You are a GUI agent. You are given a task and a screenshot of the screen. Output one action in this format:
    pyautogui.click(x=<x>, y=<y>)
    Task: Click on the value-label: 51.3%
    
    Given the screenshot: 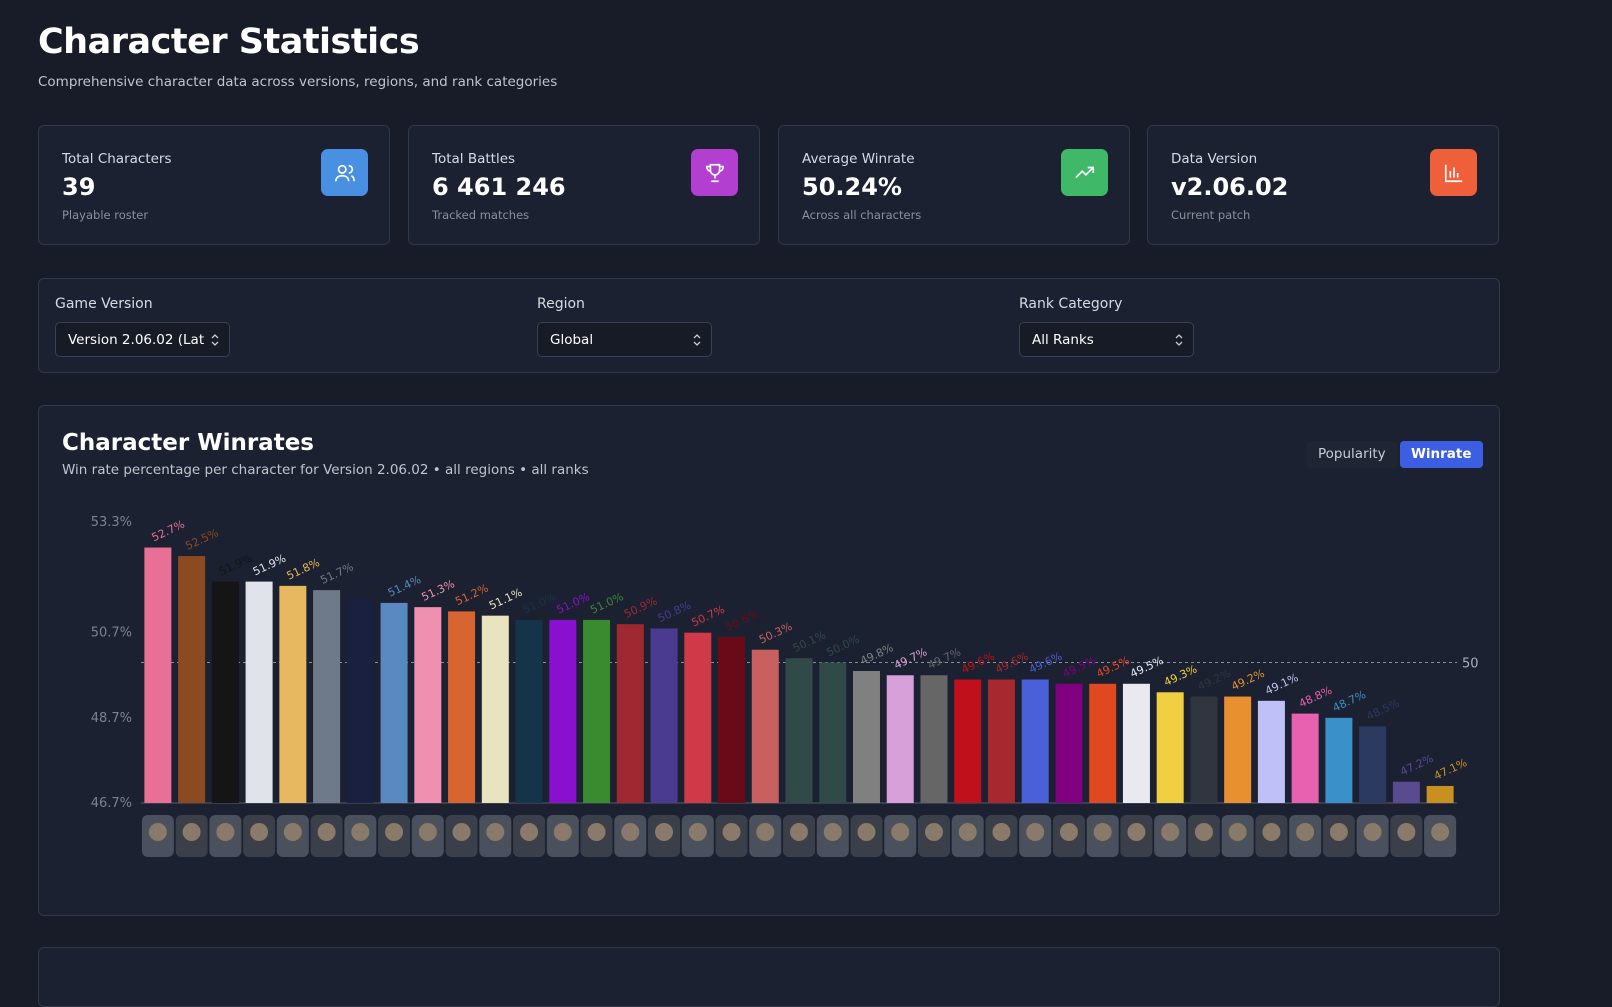 What is the action you would take?
    pyautogui.click(x=438, y=590)
    